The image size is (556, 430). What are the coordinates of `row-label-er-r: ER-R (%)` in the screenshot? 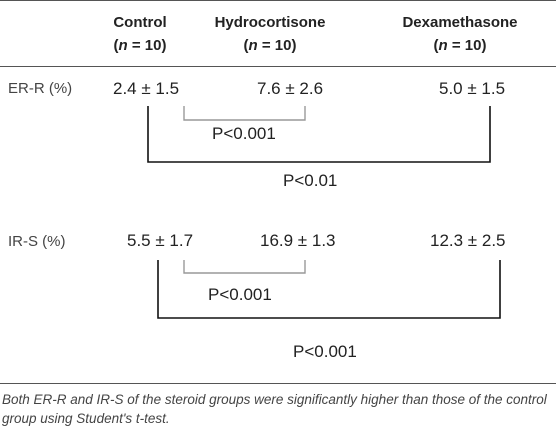 It's located at (40, 88).